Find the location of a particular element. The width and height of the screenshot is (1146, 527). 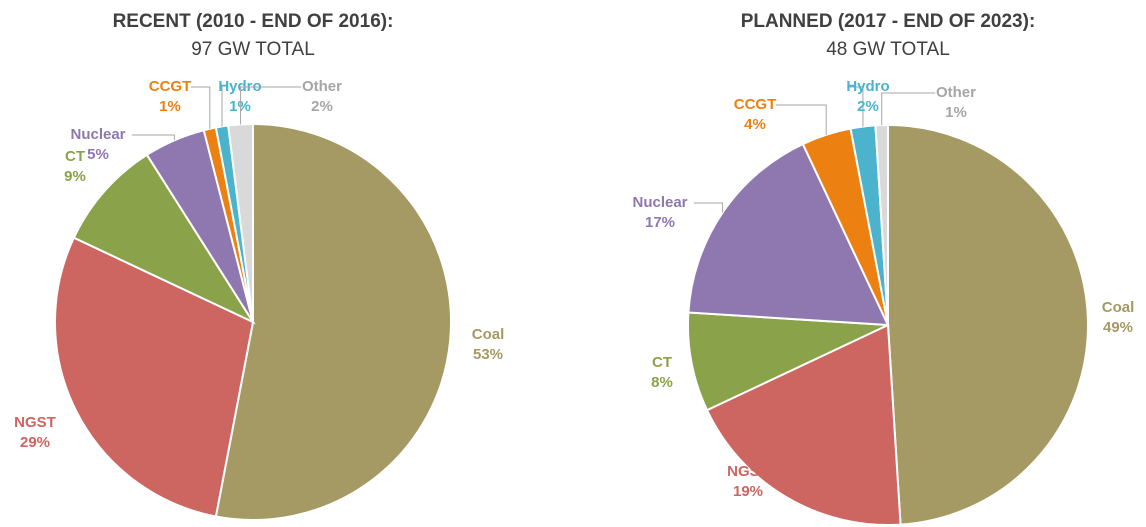

chart-title: PLANNED (2017 - END OF 2023): is located at coordinates (888, 21).